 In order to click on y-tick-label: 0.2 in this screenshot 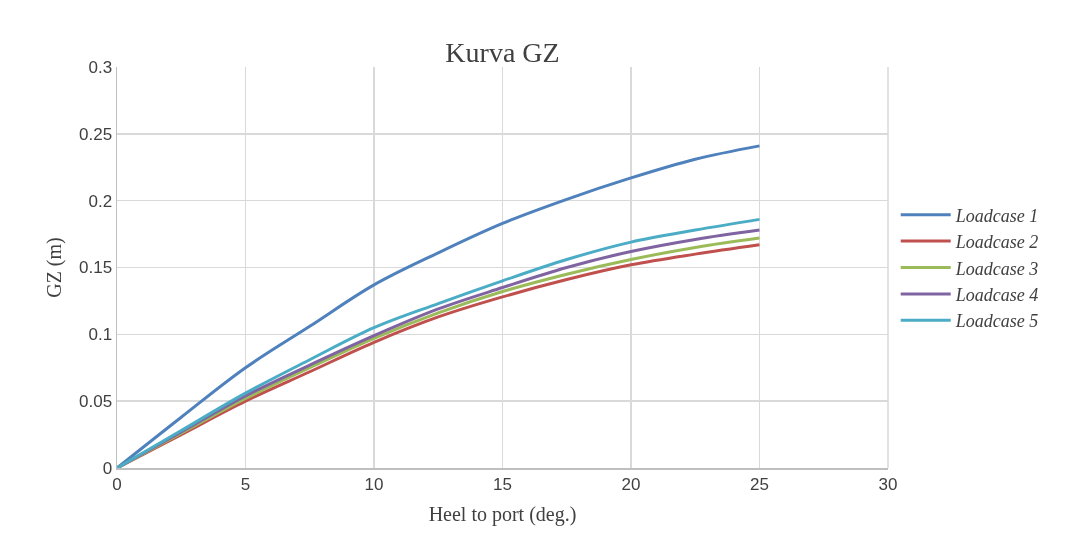, I will do `click(100, 201)`.